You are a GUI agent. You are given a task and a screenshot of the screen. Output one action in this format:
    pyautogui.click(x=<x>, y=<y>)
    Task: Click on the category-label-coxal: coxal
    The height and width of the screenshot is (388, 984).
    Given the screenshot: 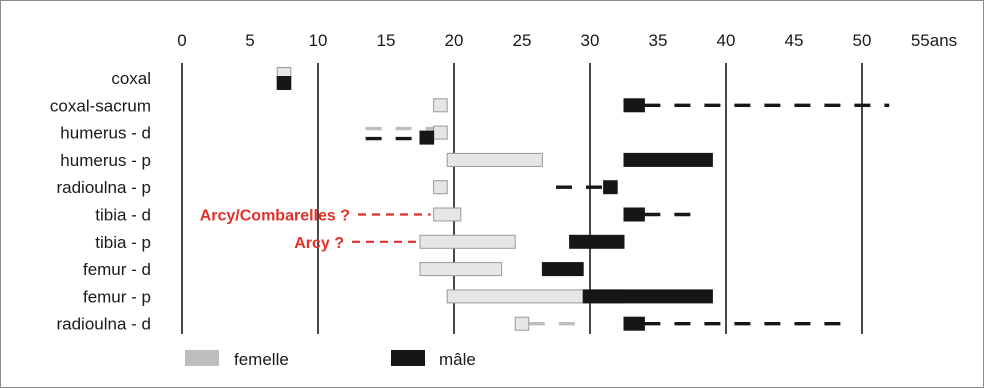 What is the action you would take?
    pyautogui.click(x=131, y=78)
    